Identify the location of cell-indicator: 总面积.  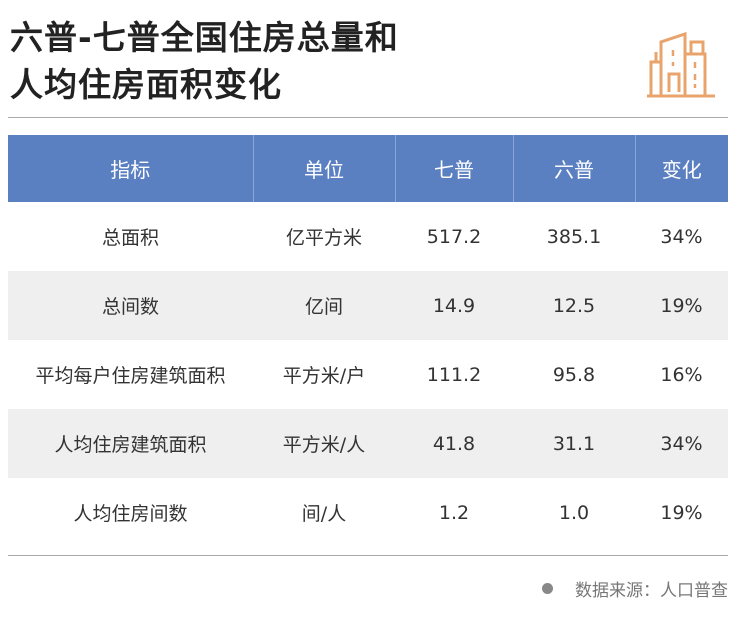
(130, 238).